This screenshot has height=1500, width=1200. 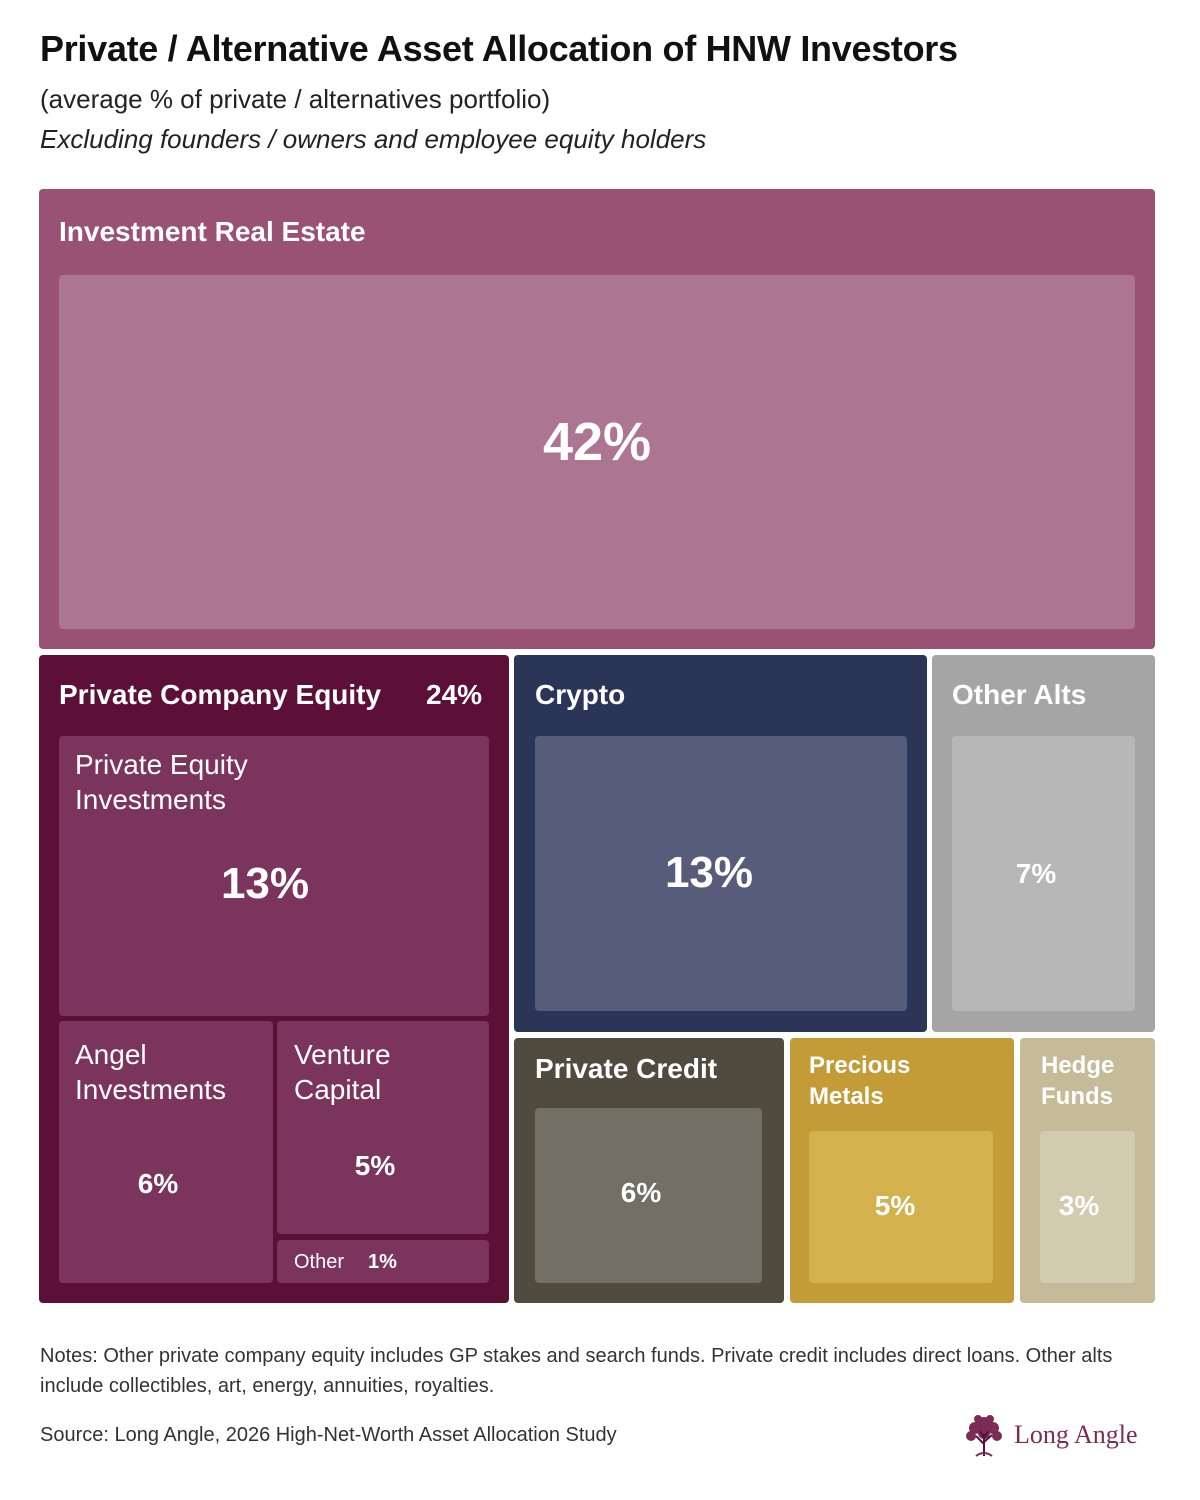 I want to click on tile-private-company-equity-value: 24%, so click(x=454, y=694).